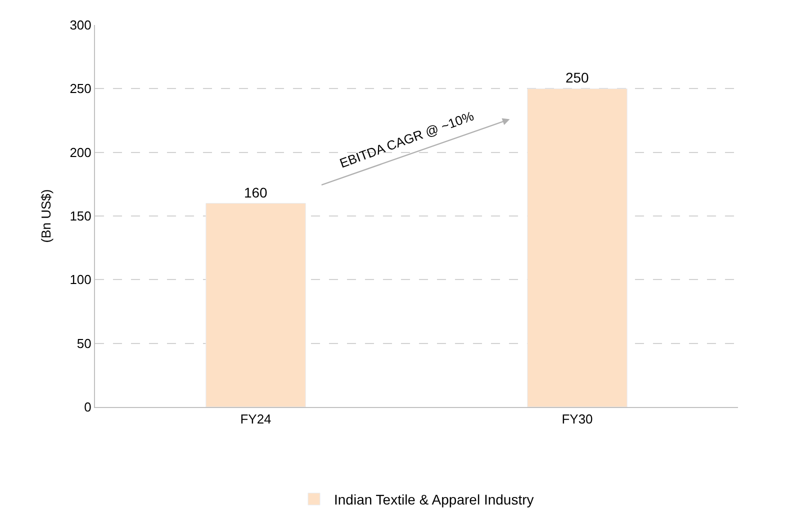  What do you see at coordinates (81, 280) in the screenshot?
I see `y-tick-label: 100` at bounding box center [81, 280].